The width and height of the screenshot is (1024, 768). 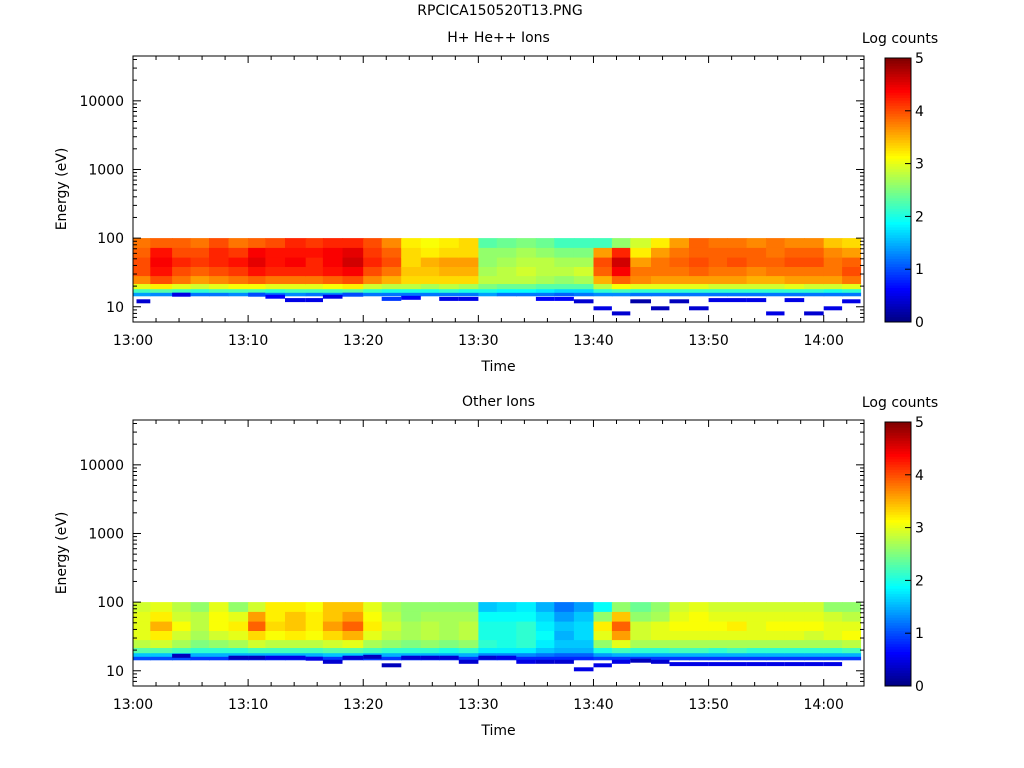 I want to click on colorbar-tick-label: 4, so click(x=919, y=112).